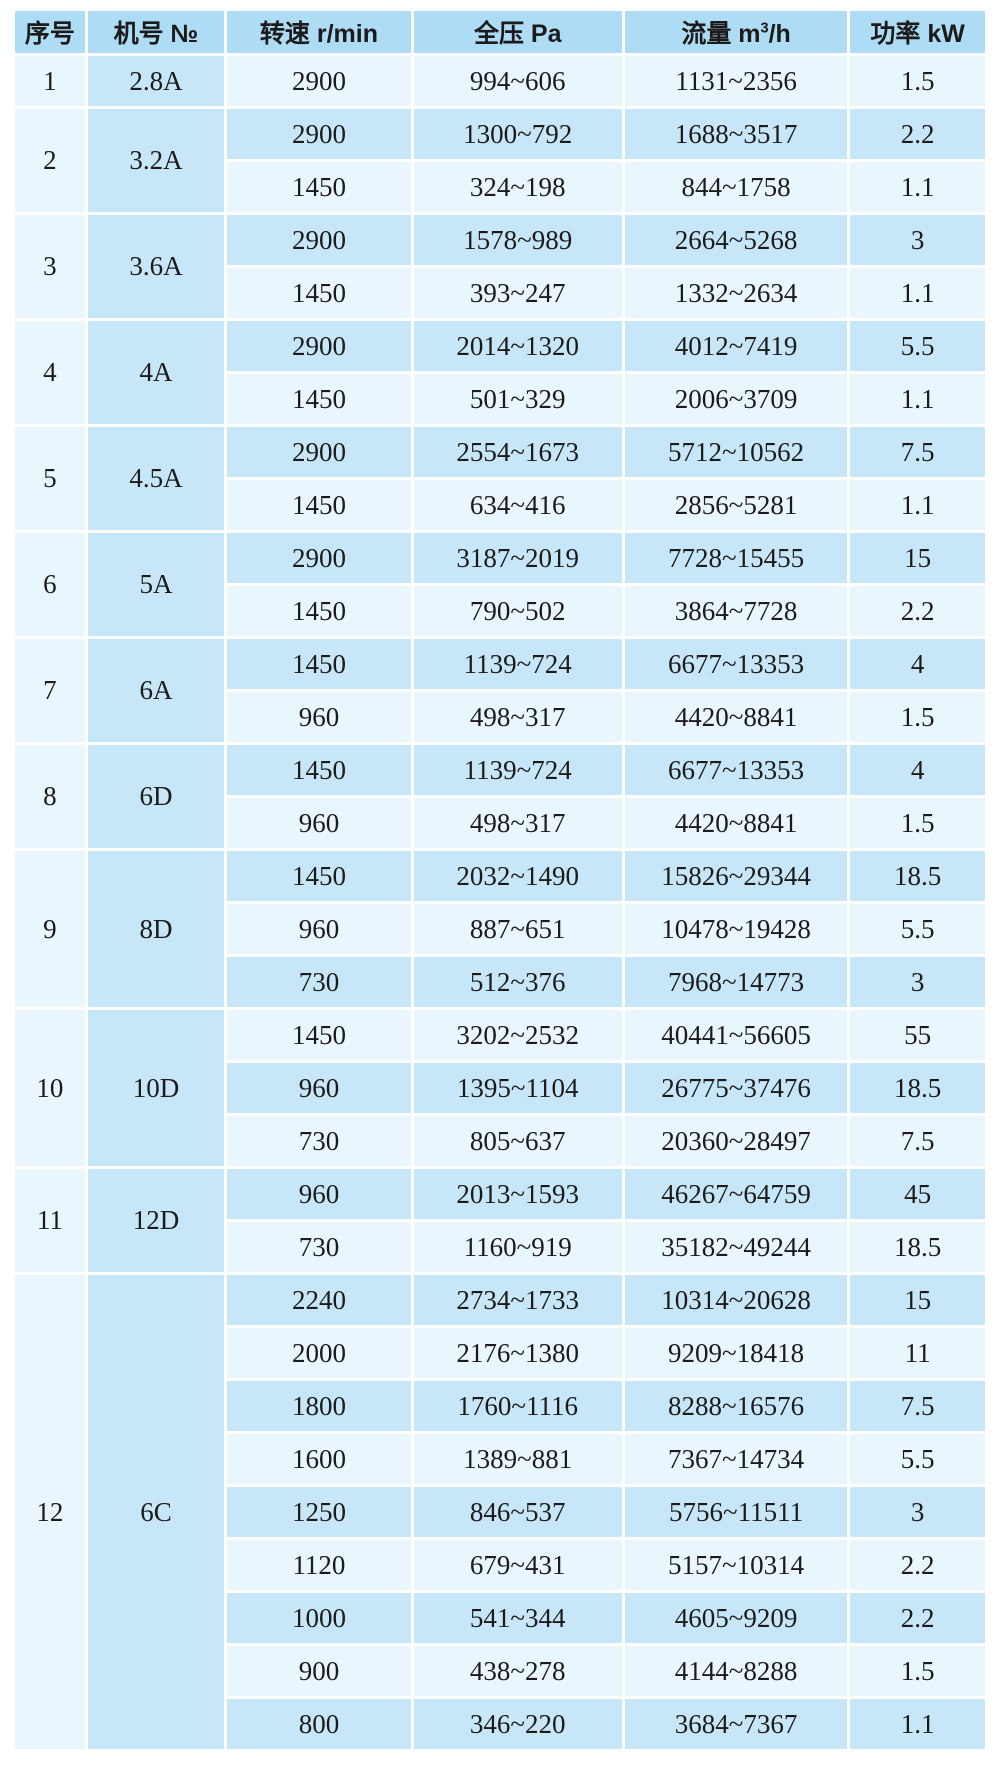 This screenshot has width=1000, height=1767. I want to click on pressure-cell: 2013~1593, so click(517, 1194).